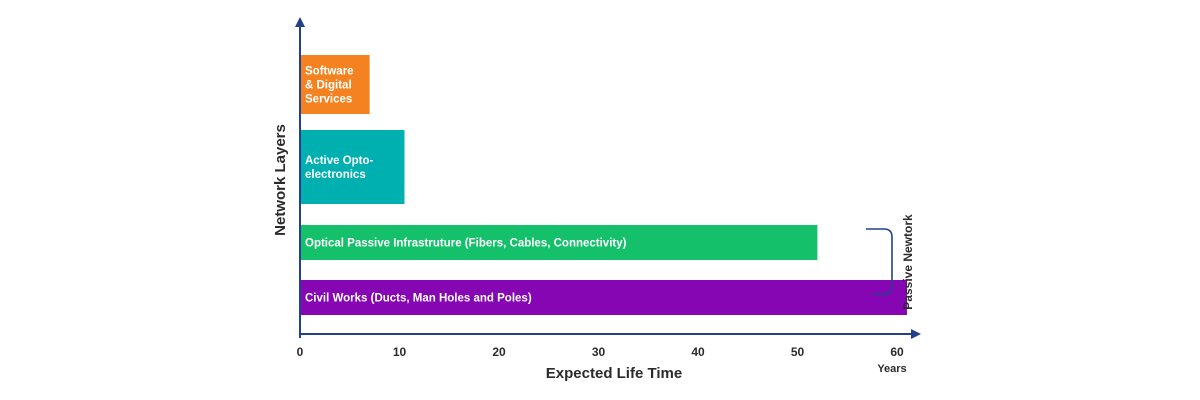  I want to click on x-axis-title: Expected Life Time, so click(614, 373).